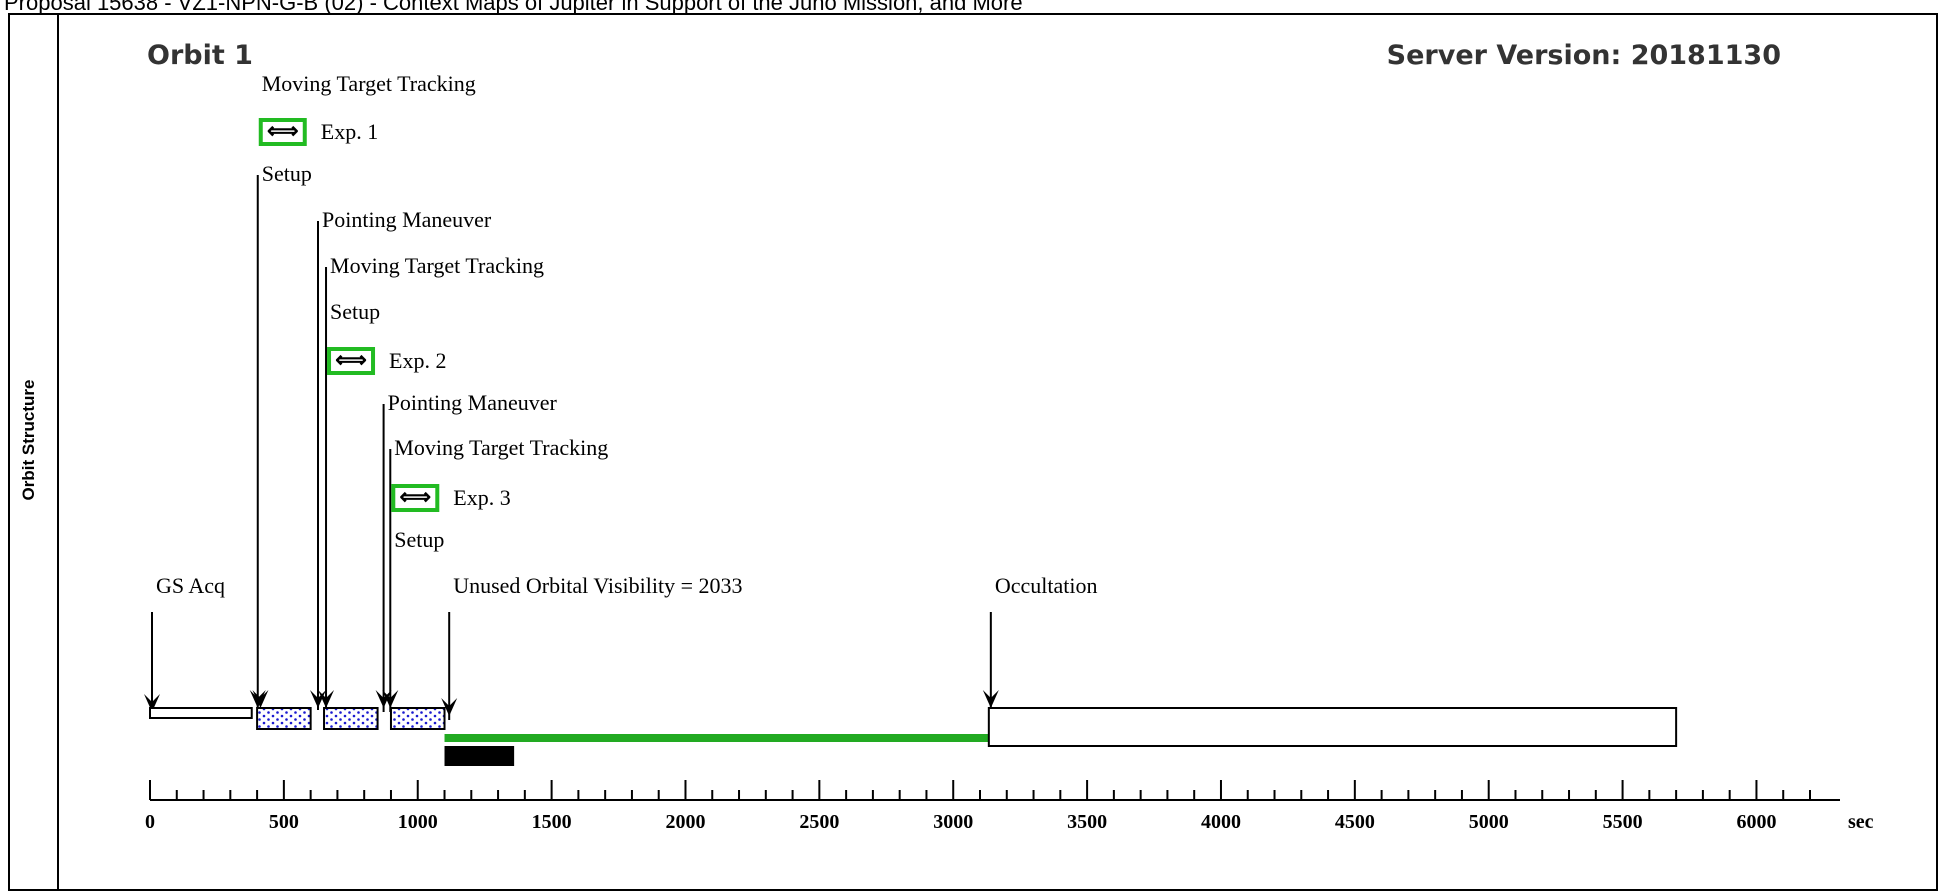 The image size is (1939, 894). What do you see at coordinates (685, 822) in the screenshot?
I see `tick-label: 2000` at bounding box center [685, 822].